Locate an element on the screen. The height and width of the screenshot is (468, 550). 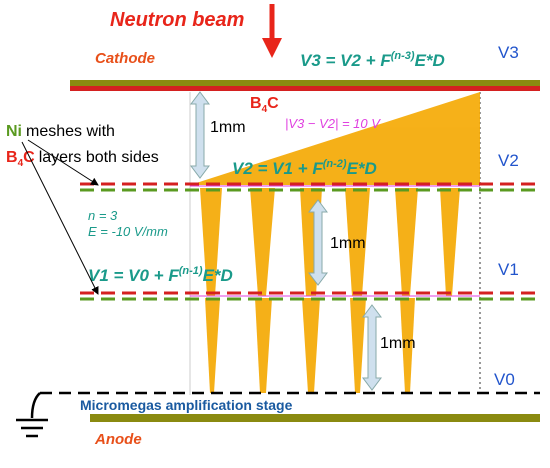
text-part: layers both sides is located at coordinates (99, 157).